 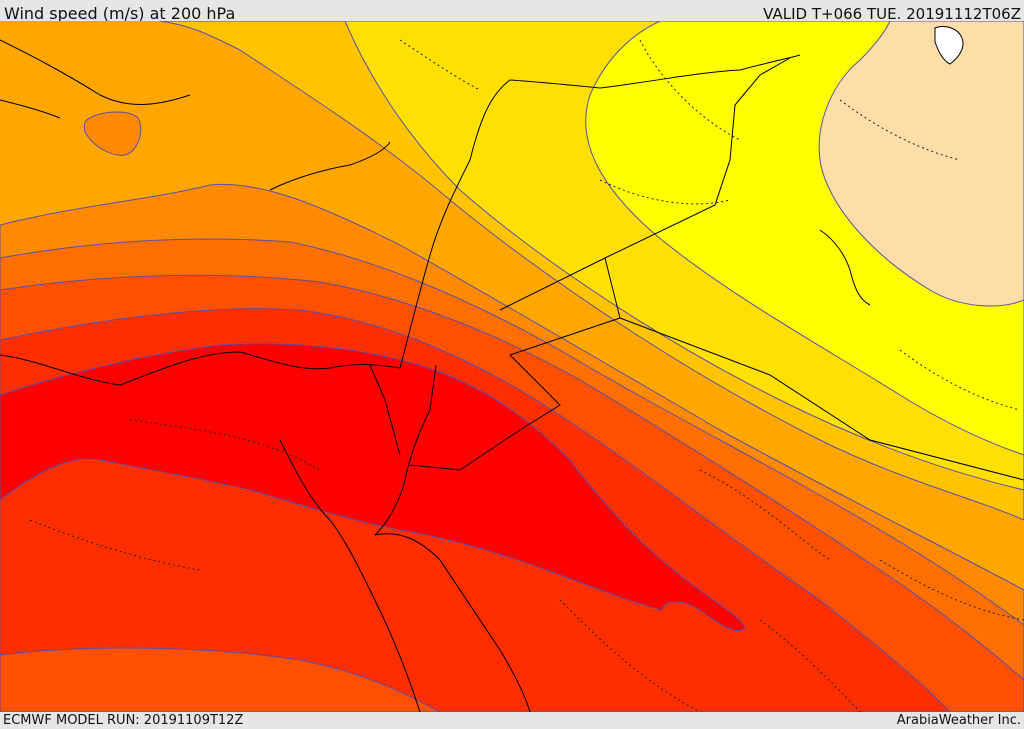 What do you see at coordinates (123, 720) in the screenshot?
I see `model-run: ECMWF MODEL RUN: 20191109T12Z` at bounding box center [123, 720].